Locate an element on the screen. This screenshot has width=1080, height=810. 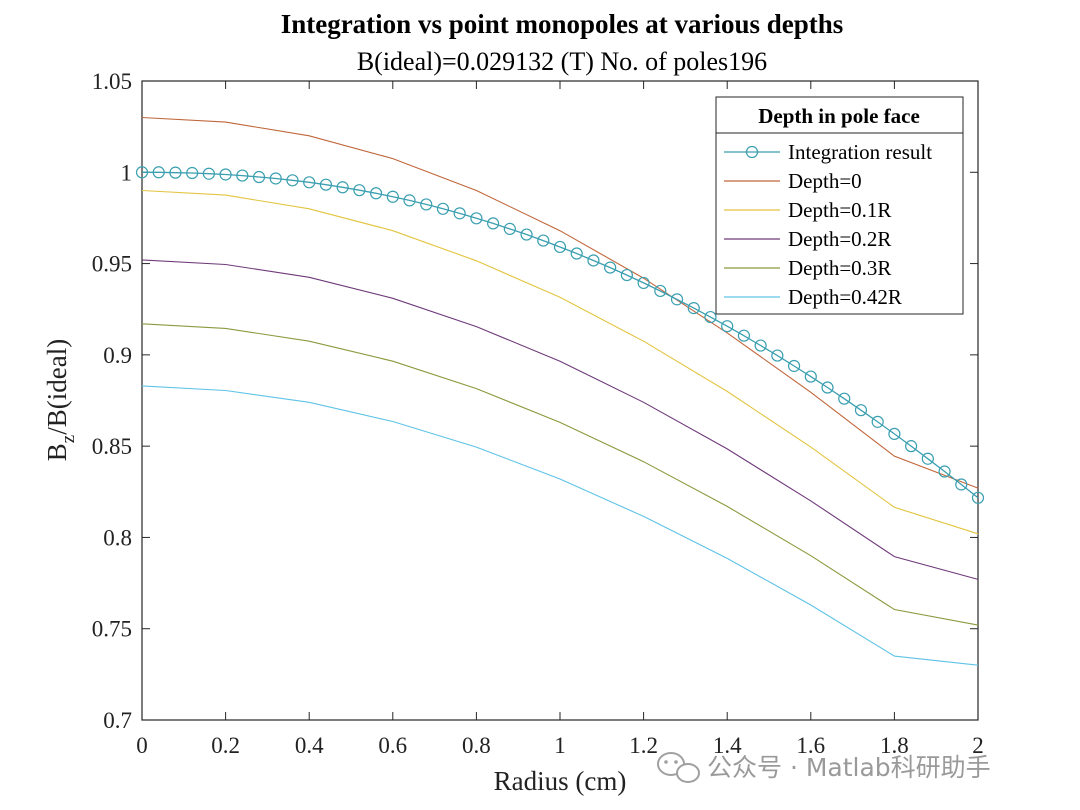
watermark: 公众号 · Matlab科研助手 is located at coordinates (824, 767).